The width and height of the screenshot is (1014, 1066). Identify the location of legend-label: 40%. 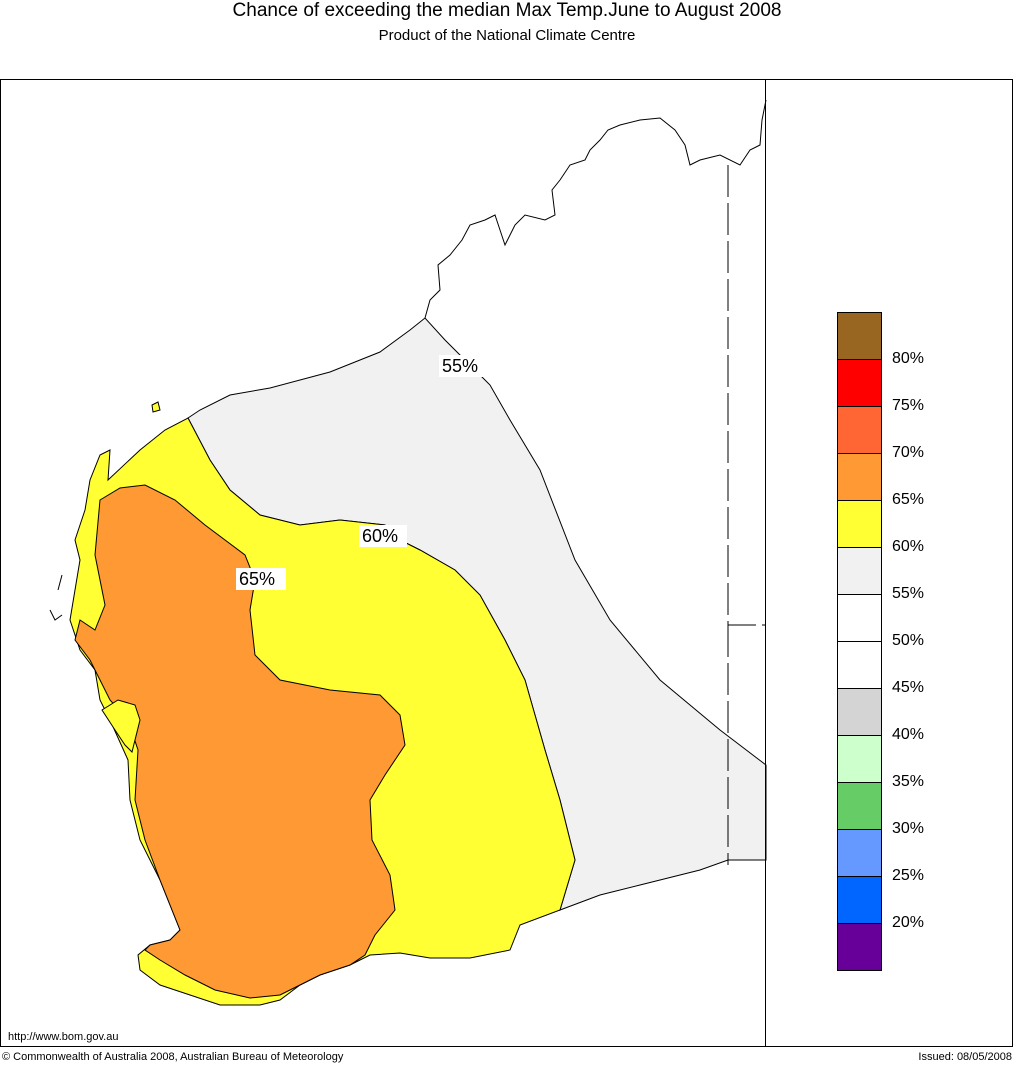
(908, 734).